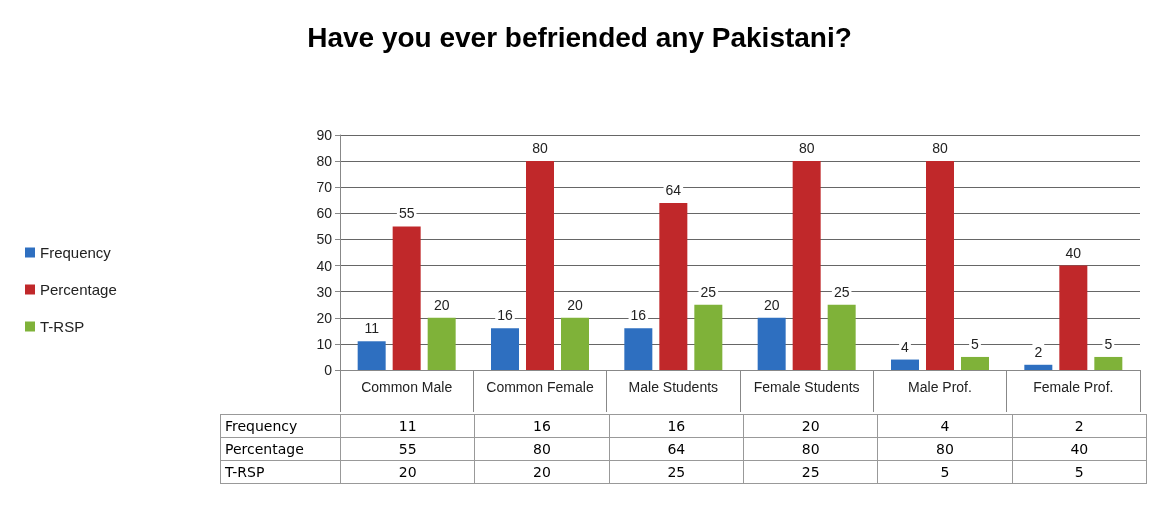  I want to click on y-tick-label: 80, so click(324, 161).